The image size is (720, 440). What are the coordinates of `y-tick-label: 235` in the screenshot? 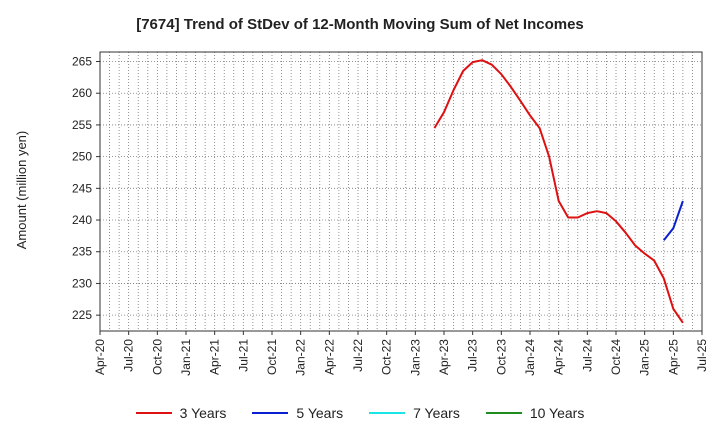 It's located at (82, 252).